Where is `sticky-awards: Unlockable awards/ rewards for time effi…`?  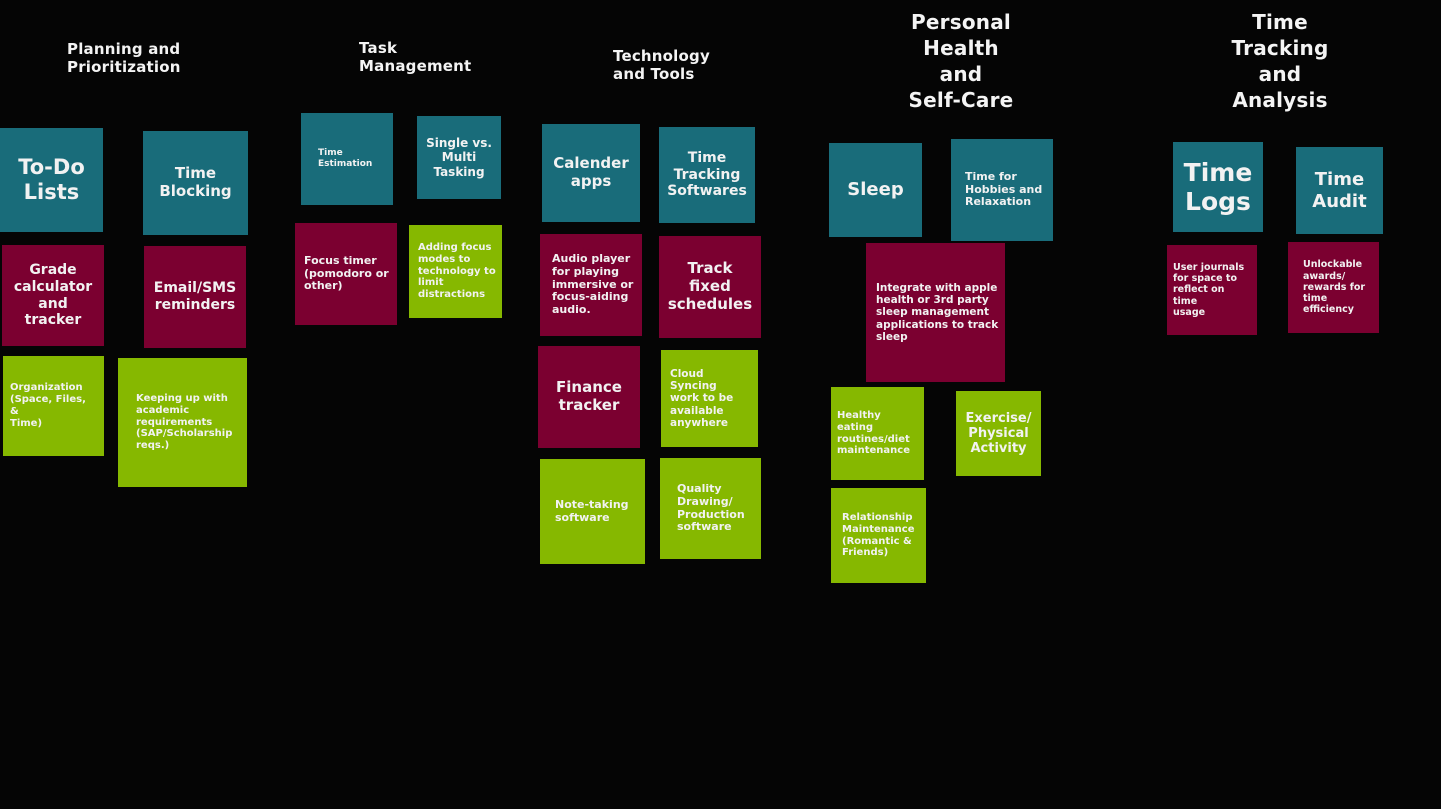
sticky-awards: Unlockable awards/ rewards for time effi… is located at coordinates (1333, 287).